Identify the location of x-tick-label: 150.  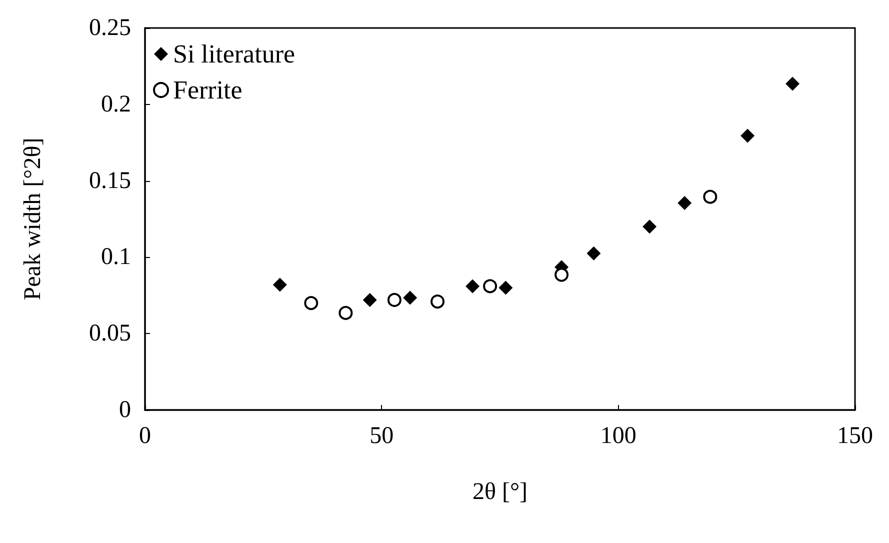
(855, 436).